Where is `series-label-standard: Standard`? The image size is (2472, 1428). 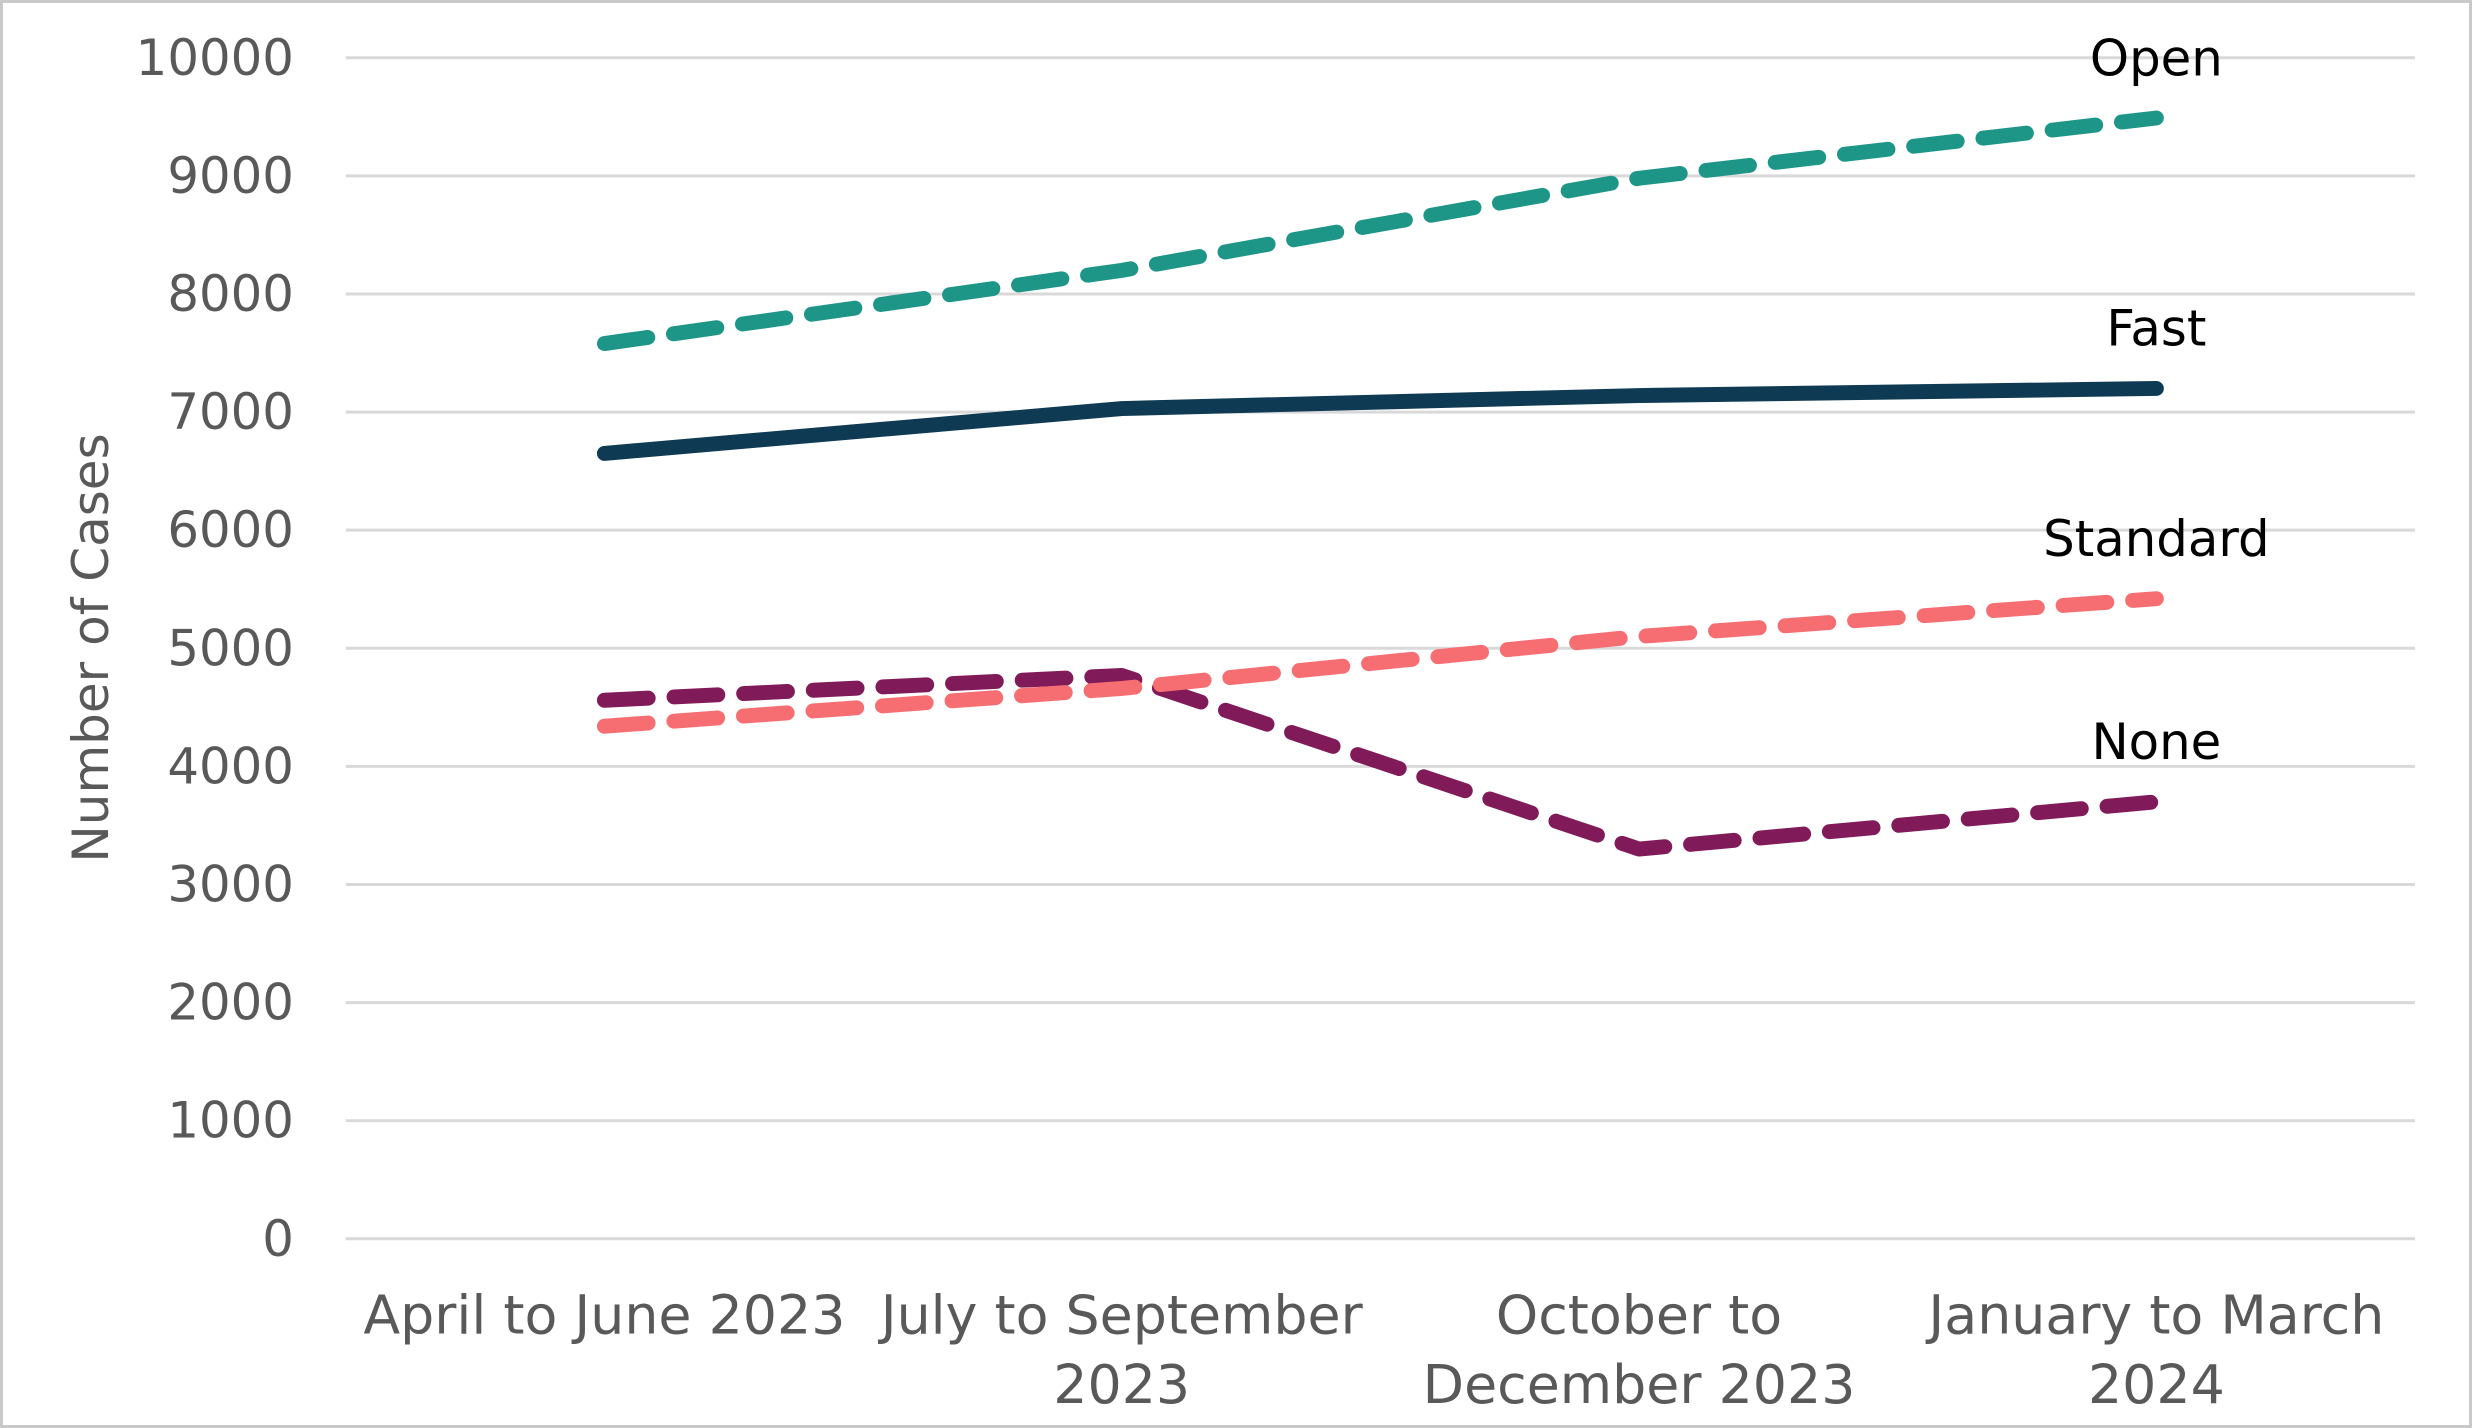 series-label-standard: Standard is located at coordinates (2156, 539).